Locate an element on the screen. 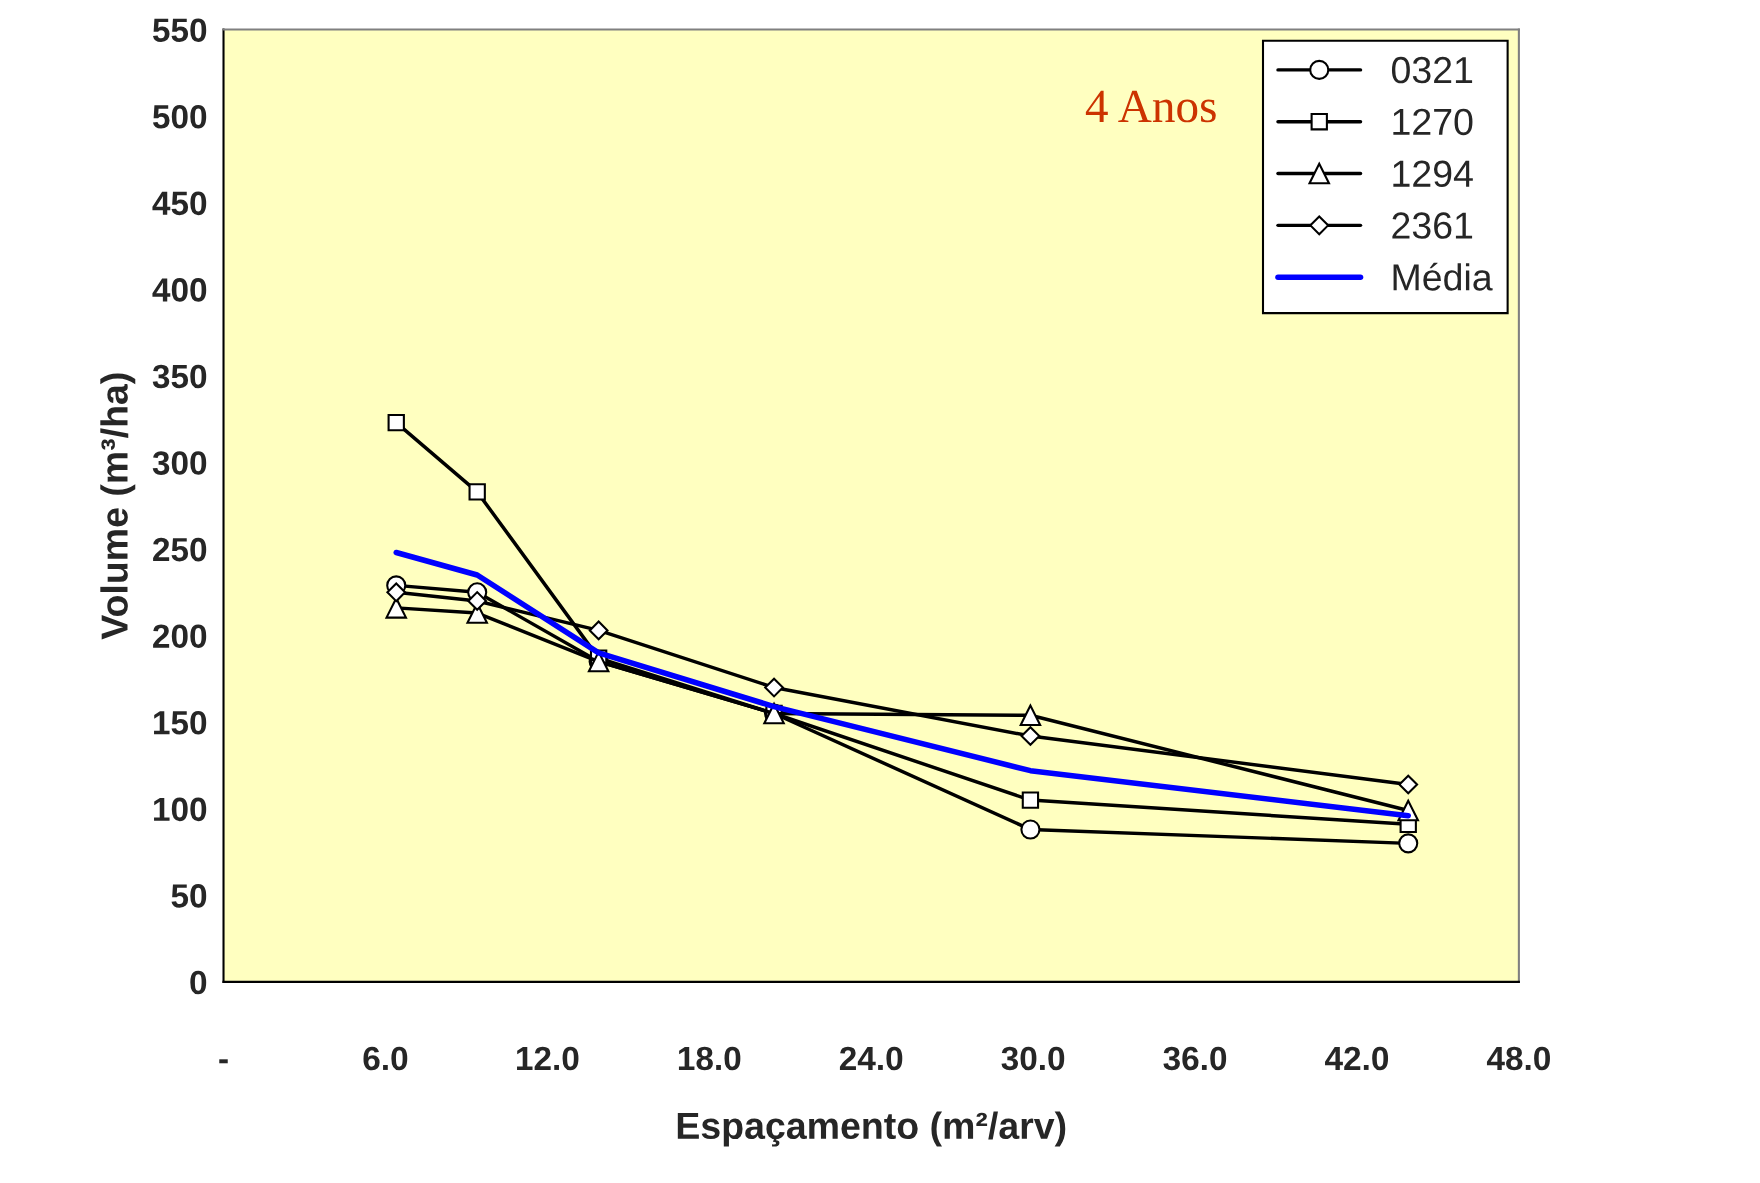 This screenshot has height=1183, width=1760. x-tick-label: 6.0 is located at coordinates (385, 1058).